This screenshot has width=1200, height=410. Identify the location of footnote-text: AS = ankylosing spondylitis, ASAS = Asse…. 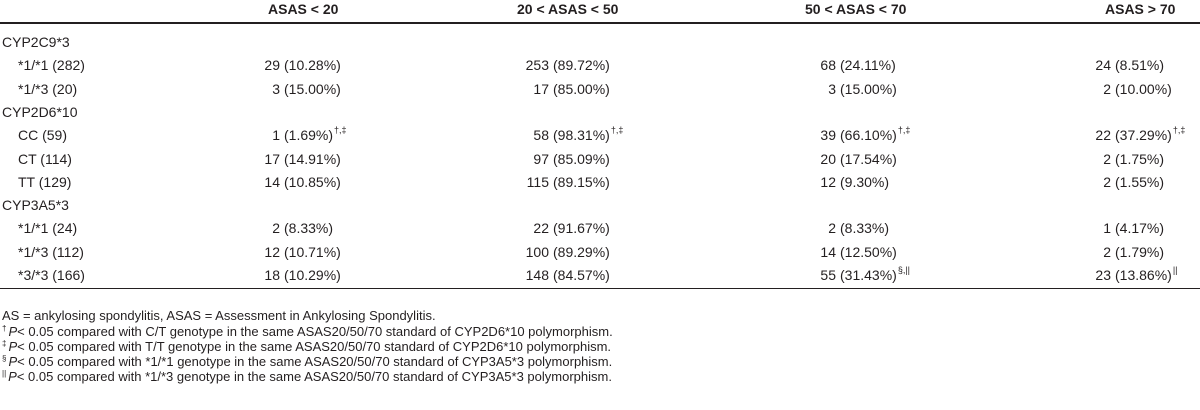
(219, 315).